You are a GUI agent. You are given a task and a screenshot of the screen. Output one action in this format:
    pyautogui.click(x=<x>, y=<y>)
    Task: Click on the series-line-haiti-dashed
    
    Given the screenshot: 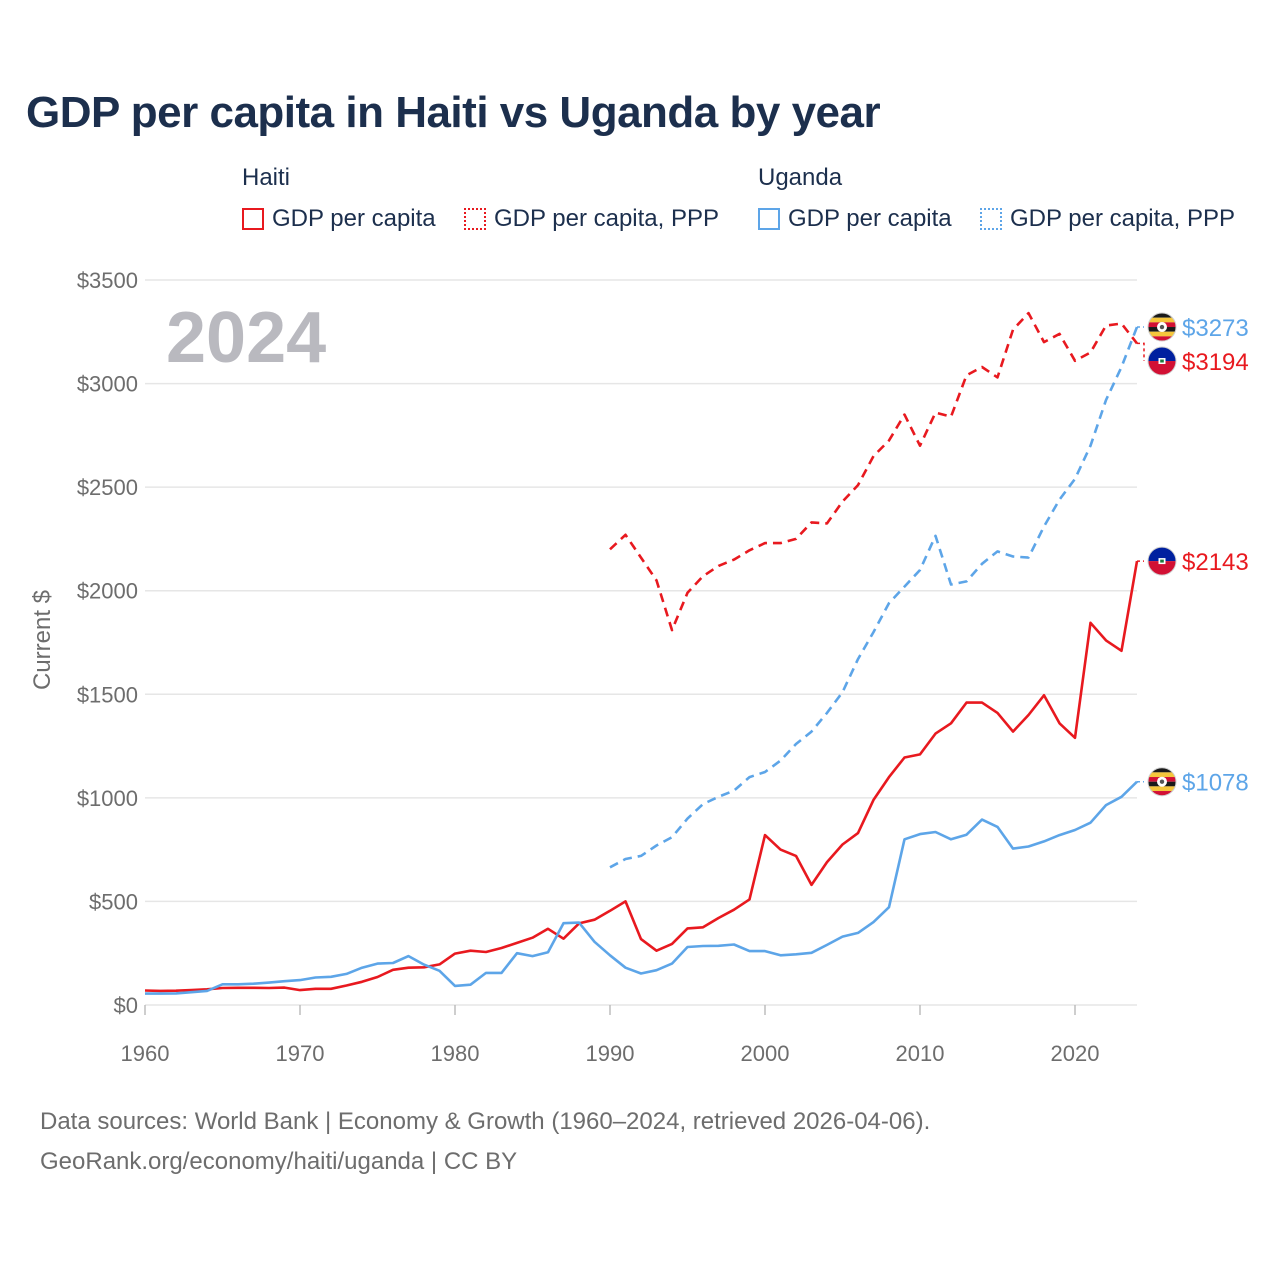 What is the action you would take?
    pyautogui.click(x=874, y=471)
    